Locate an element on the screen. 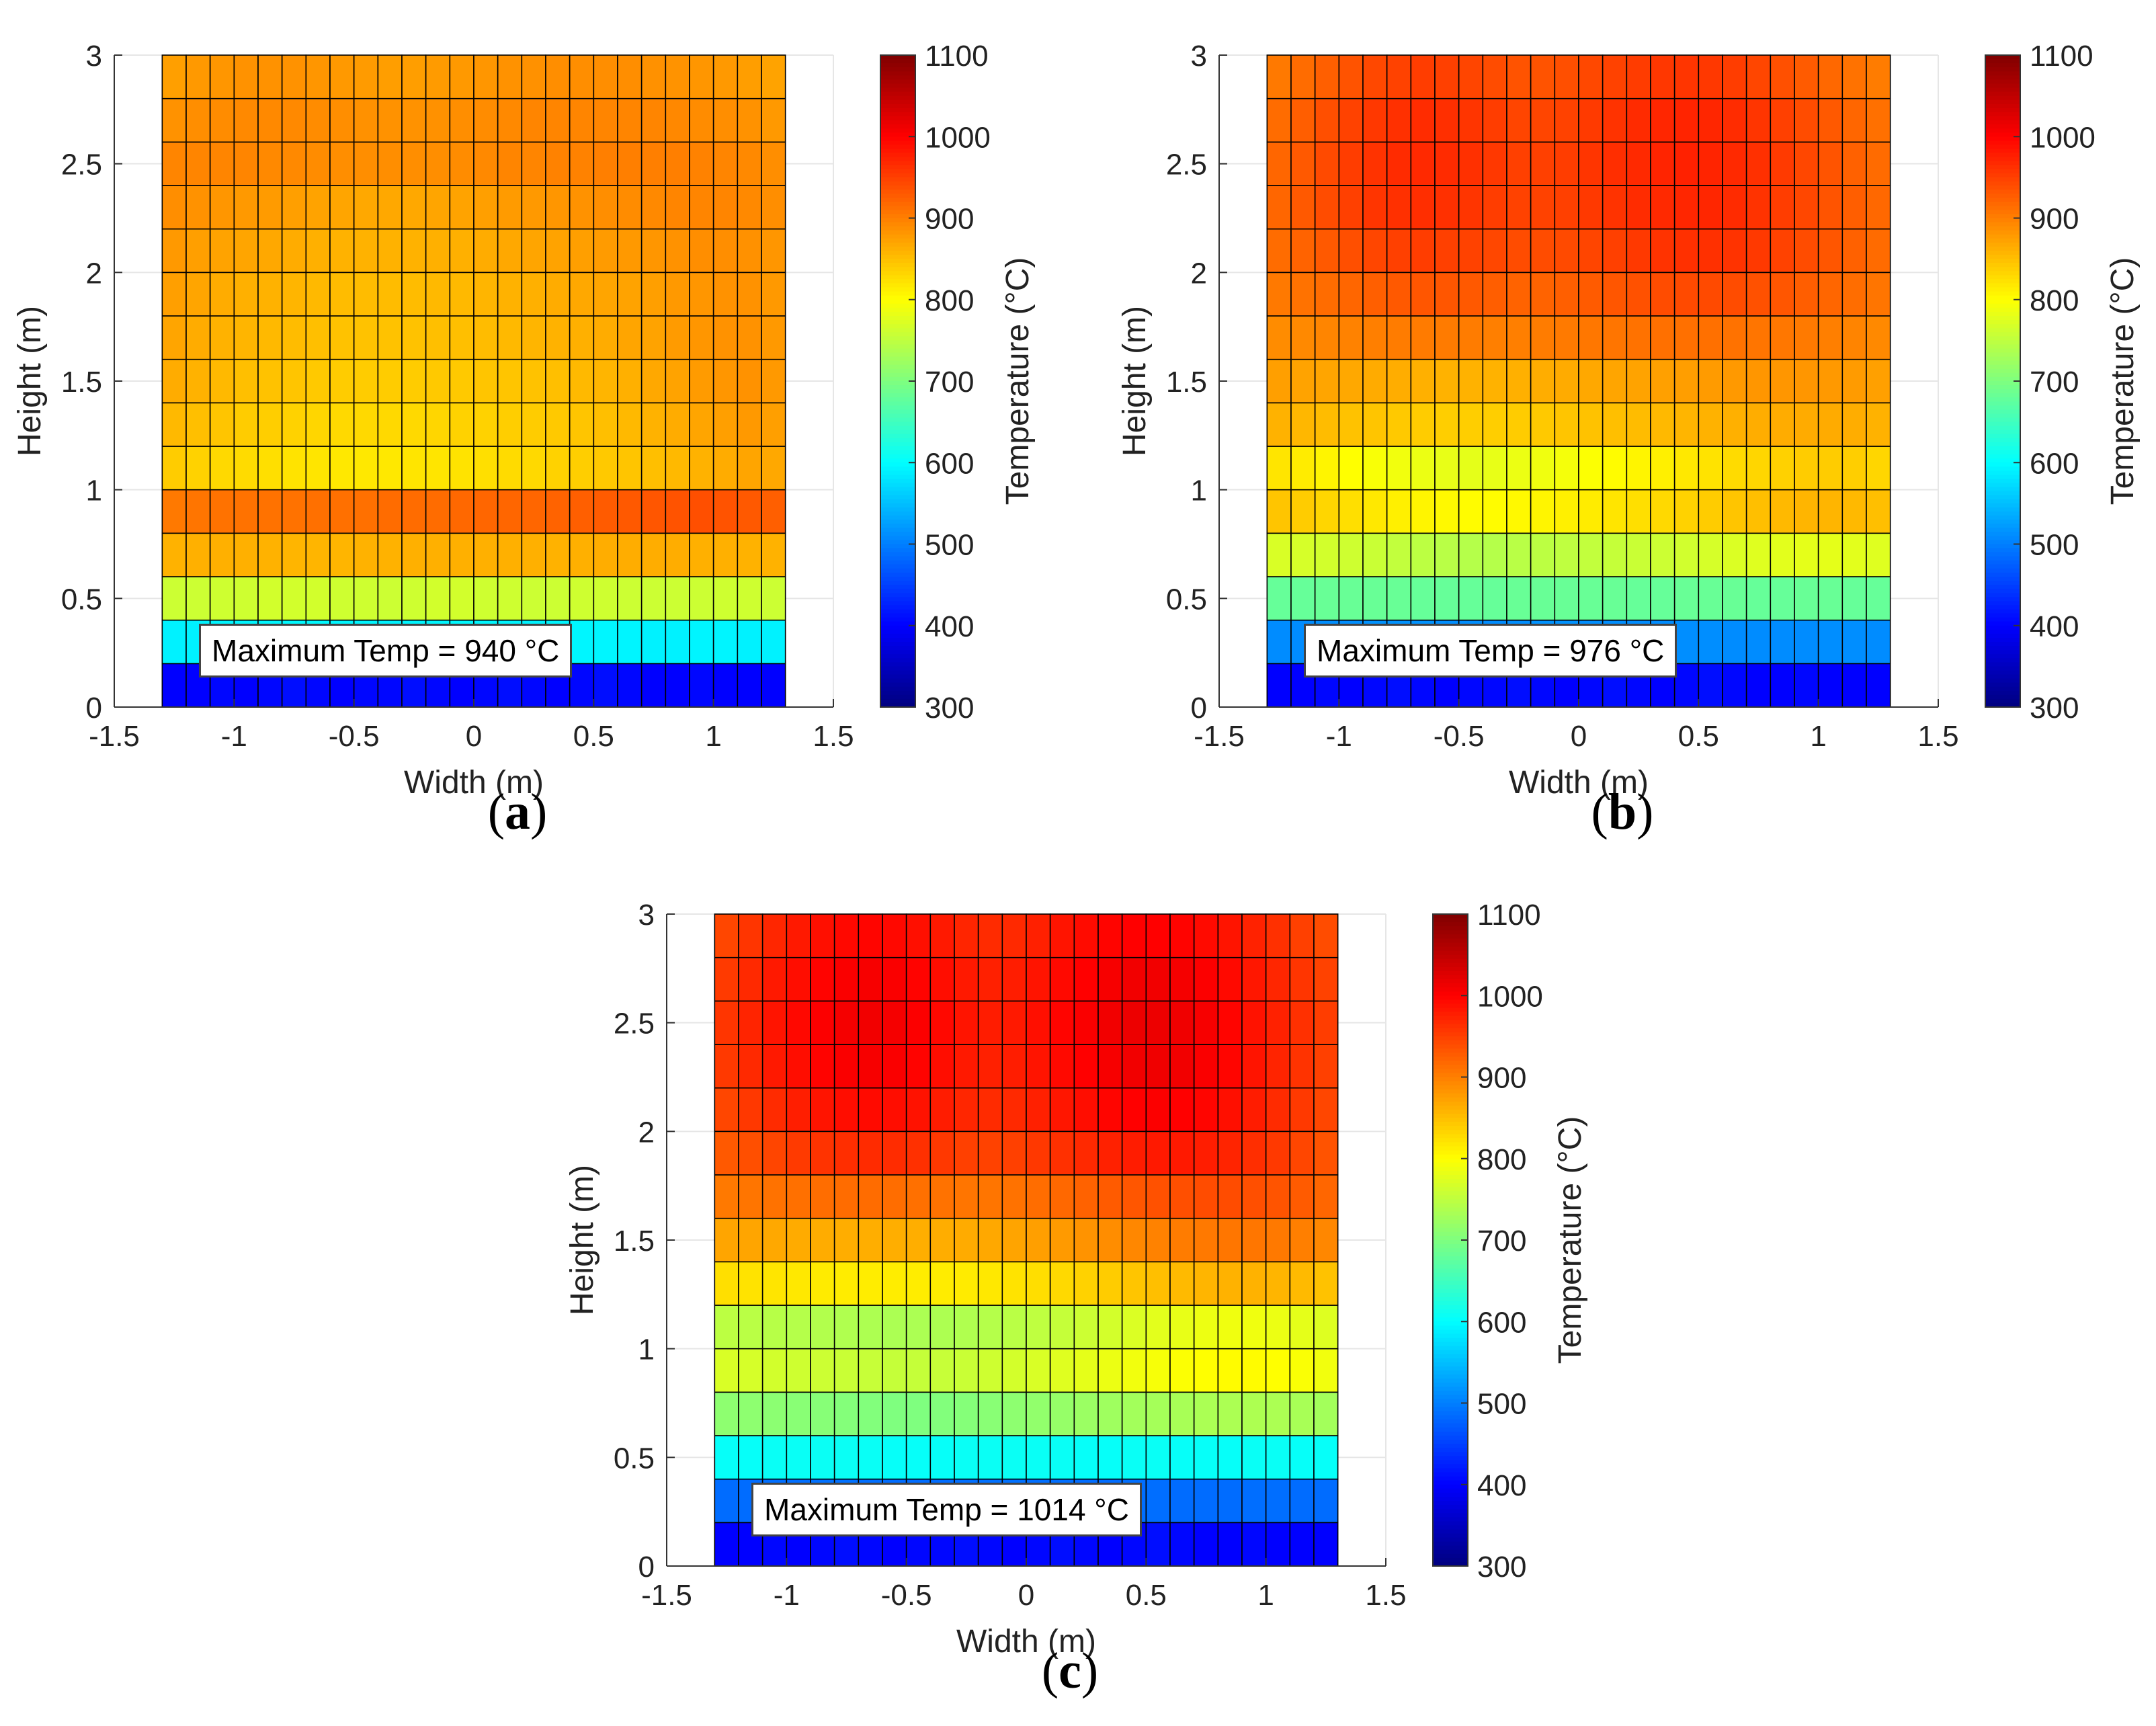 The height and width of the screenshot is (1726, 2156). colorbar-tick-label: 400 is located at coordinates (950, 626).